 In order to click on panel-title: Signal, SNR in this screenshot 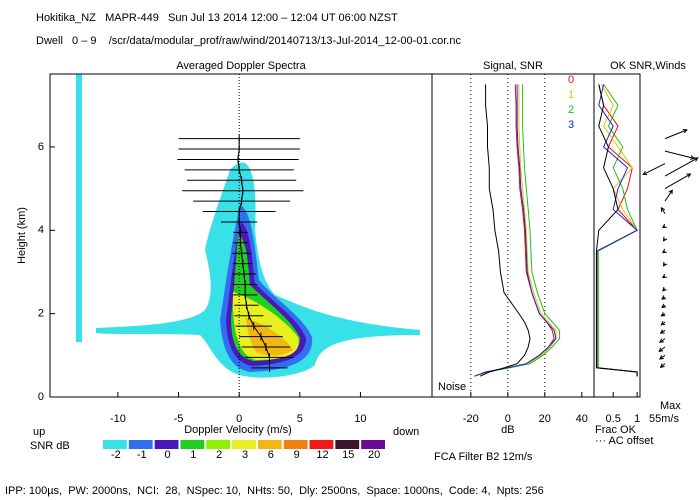, I will do `click(513, 66)`.